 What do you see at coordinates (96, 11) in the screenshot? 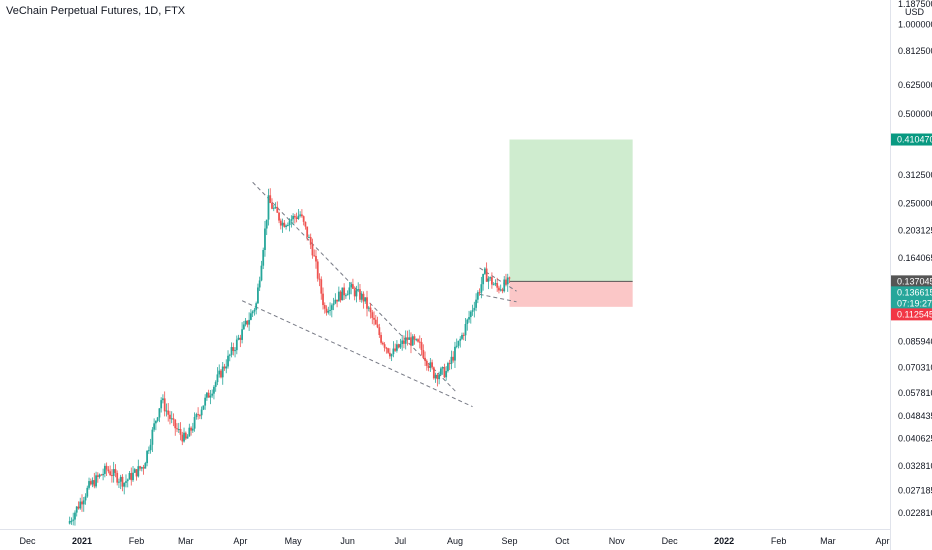
I see `chart-title: VeChain Perpetual Futures, 1D, FTX` at bounding box center [96, 11].